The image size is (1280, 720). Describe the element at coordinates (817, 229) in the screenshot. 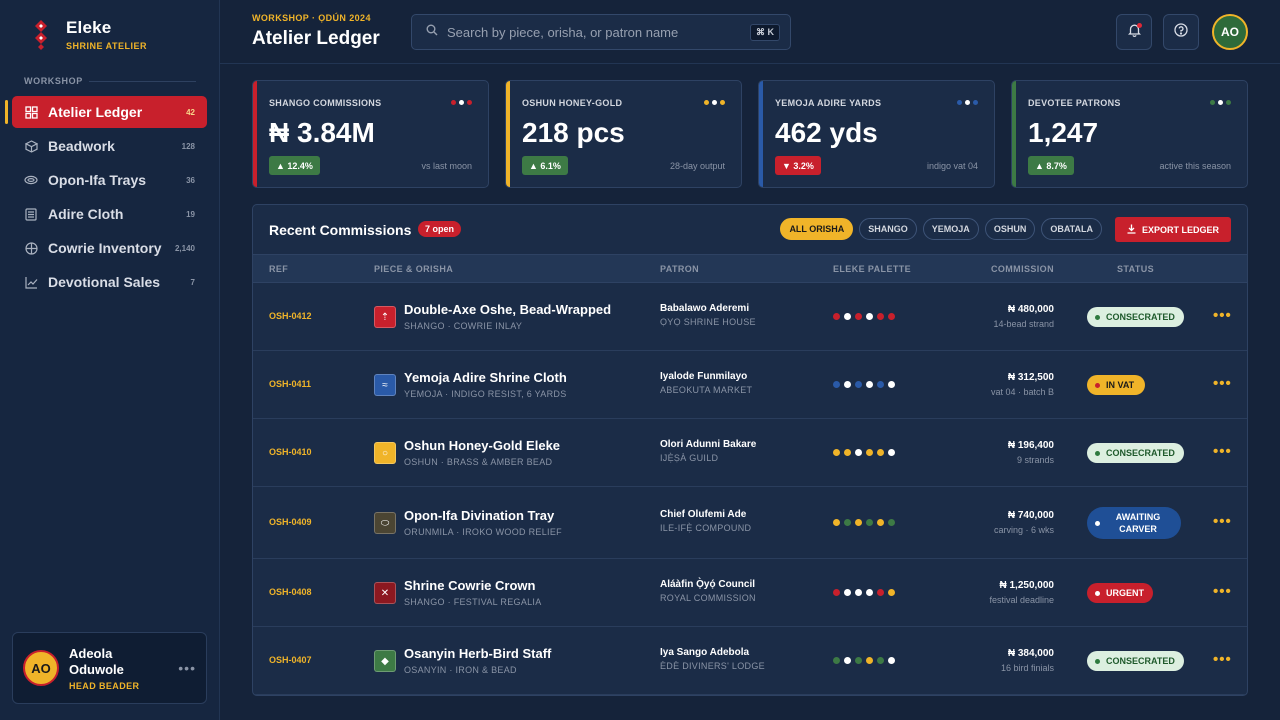

I see `filter-chip-all: ALL ORISHA` at that location.